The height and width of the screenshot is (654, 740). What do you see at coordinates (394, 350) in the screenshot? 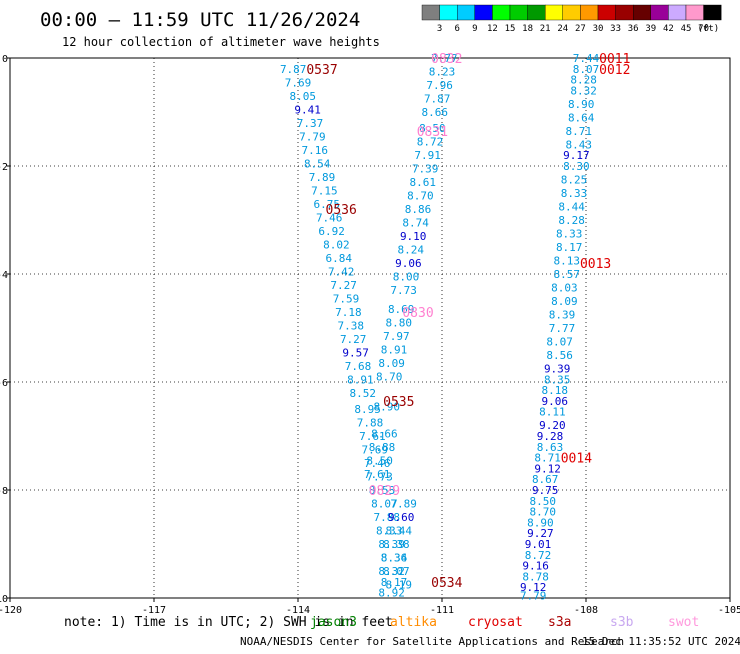
I see `wave-height-label: 8.91` at bounding box center [394, 350].